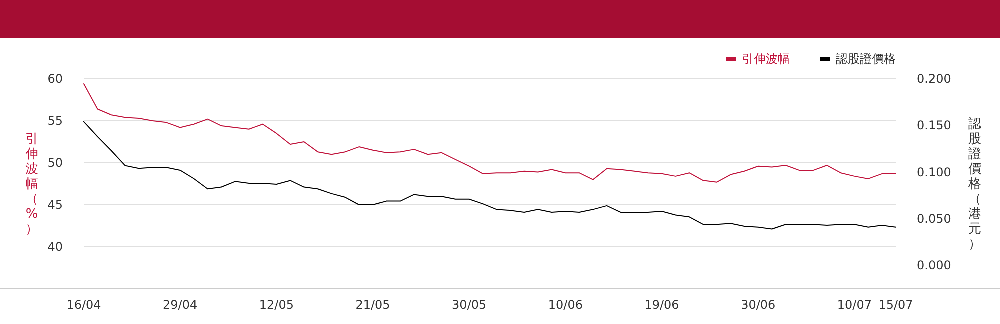 Image resolution: width=1000 pixels, height=324 pixels. What do you see at coordinates (934, 172) in the screenshot?
I see `y2-tick-label: 0.100` at bounding box center [934, 172].